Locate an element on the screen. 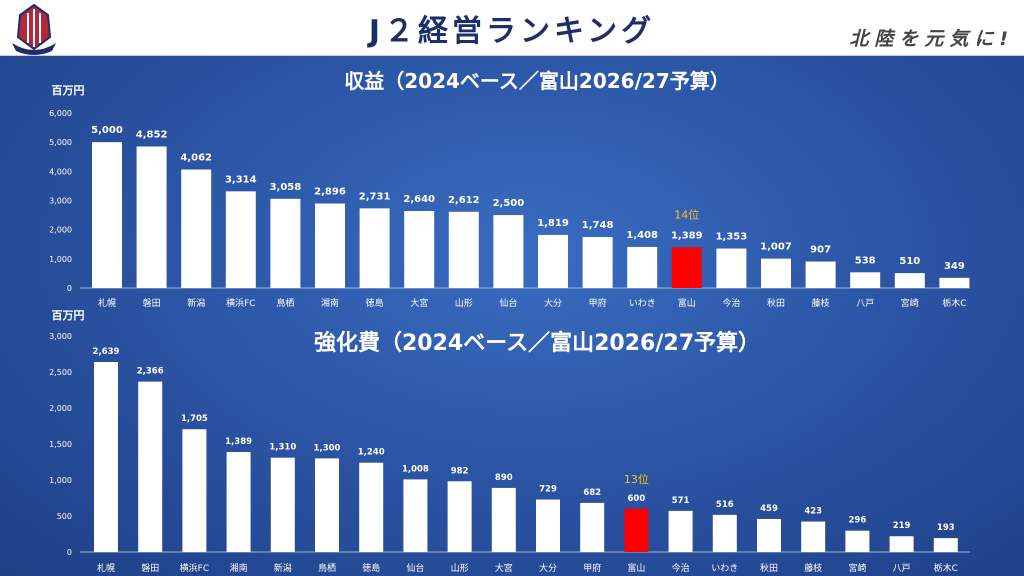 This screenshot has height=576, width=1024. x-tick-label: 甲府 is located at coordinates (592, 568).